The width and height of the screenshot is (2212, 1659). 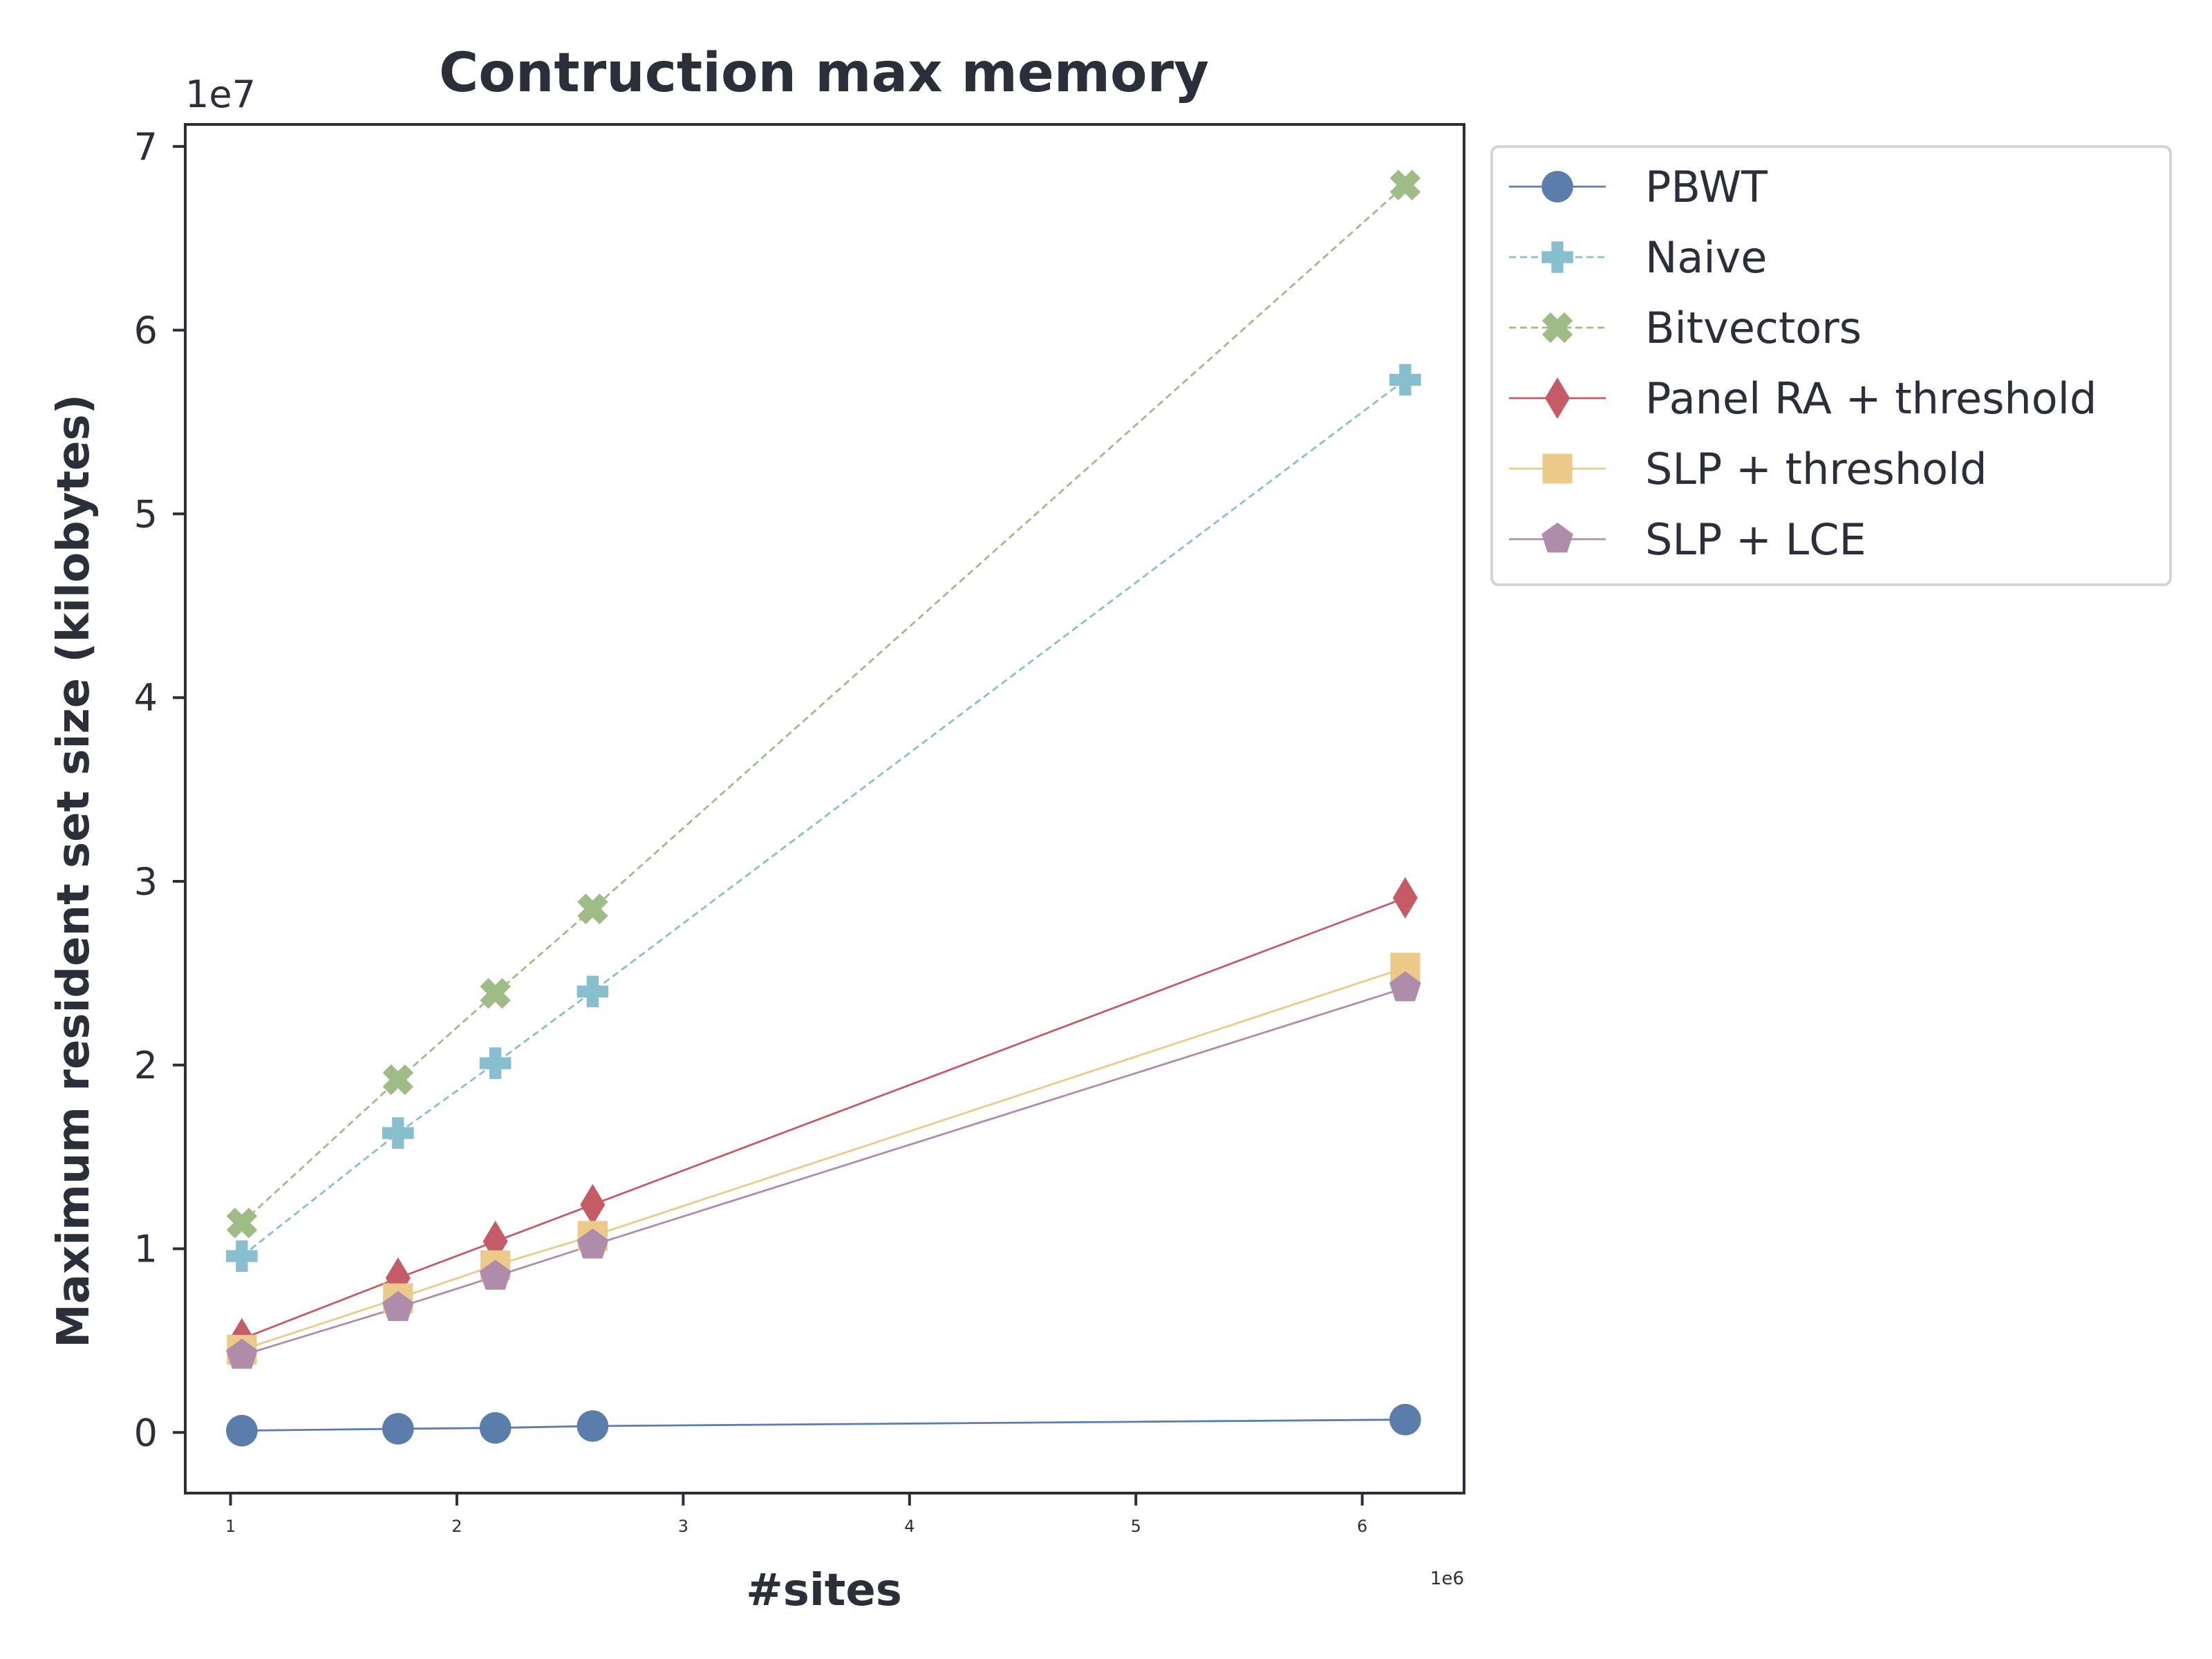 I want to click on legend-box, so click(x=1831, y=365).